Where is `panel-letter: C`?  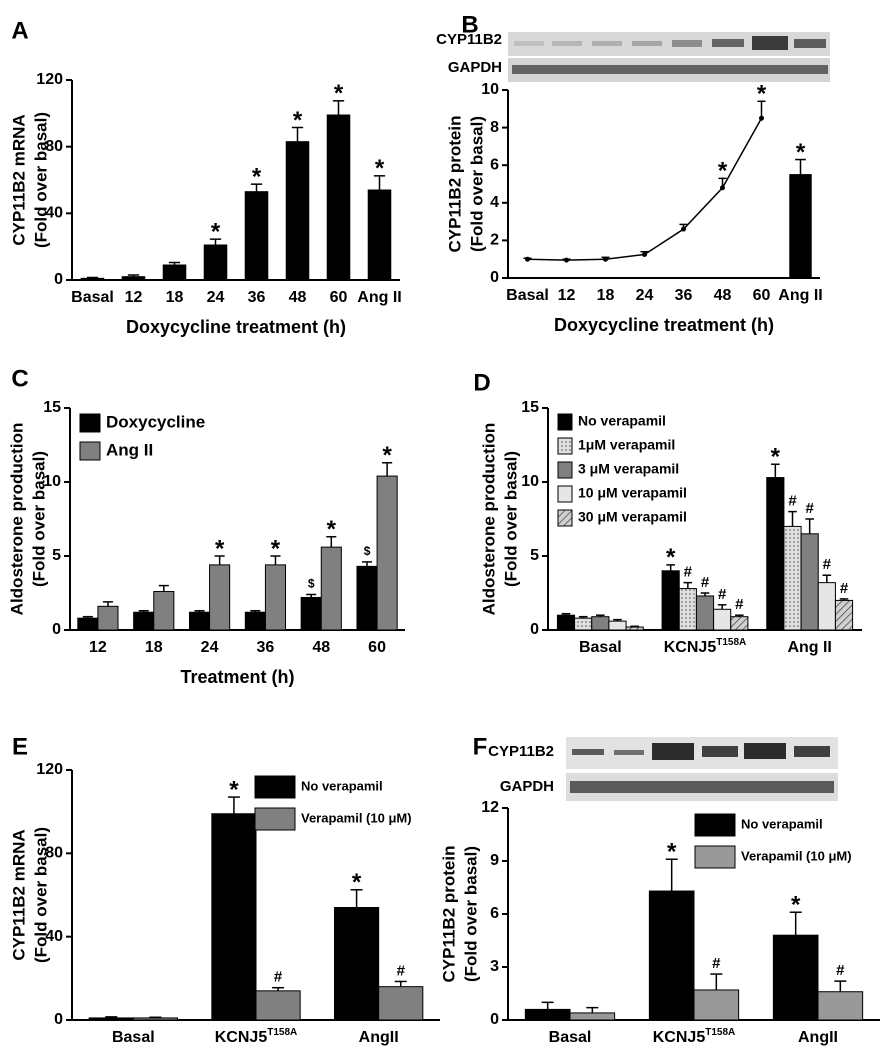
panel-letter: C is located at coordinates (19, 378).